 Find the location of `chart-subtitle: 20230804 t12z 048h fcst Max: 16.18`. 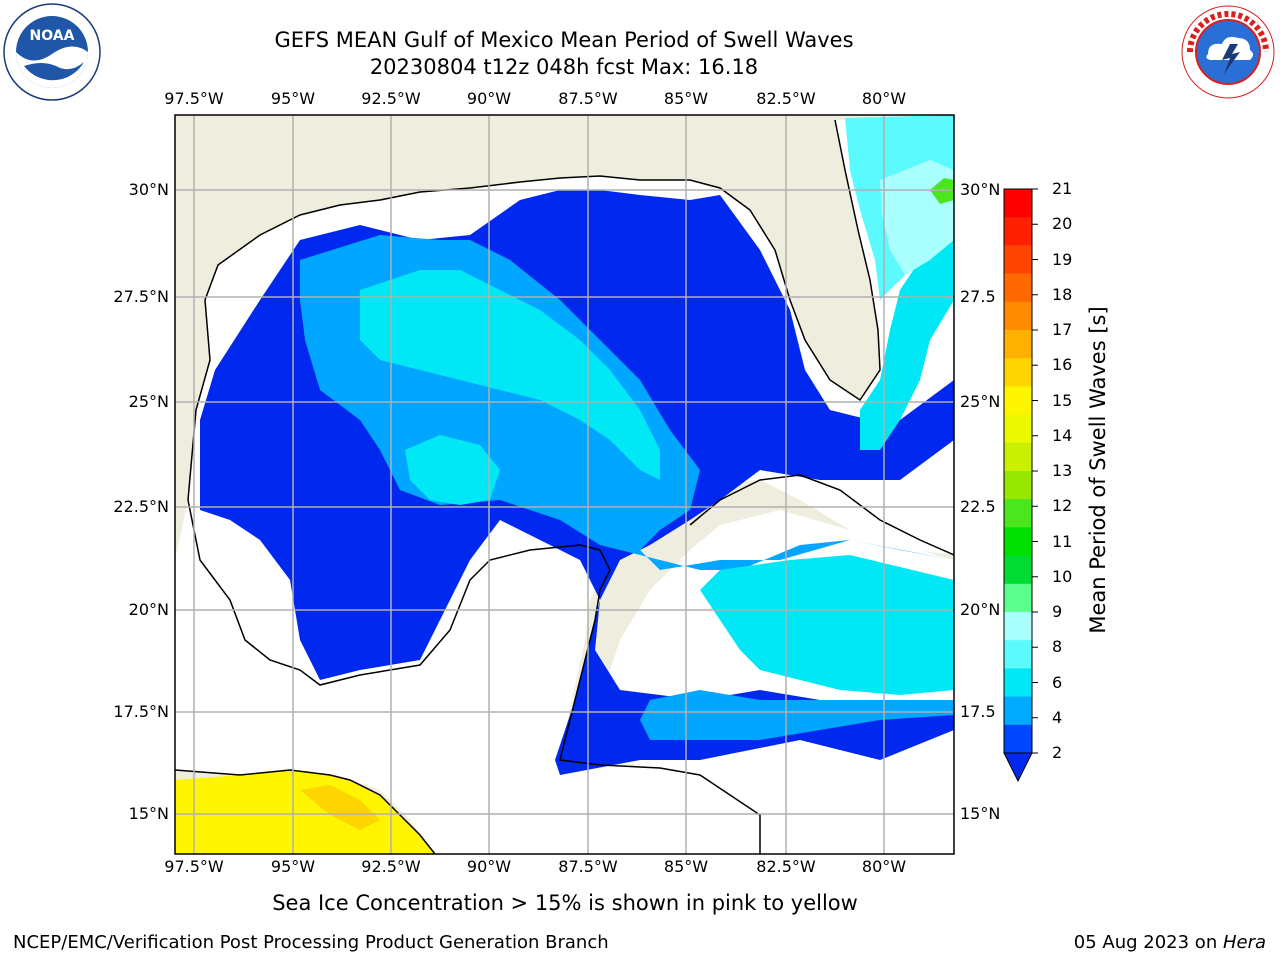

chart-subtitle: 20230804 t12z 048h fcst Max: 16.18 is located at coordinates (564, 67).